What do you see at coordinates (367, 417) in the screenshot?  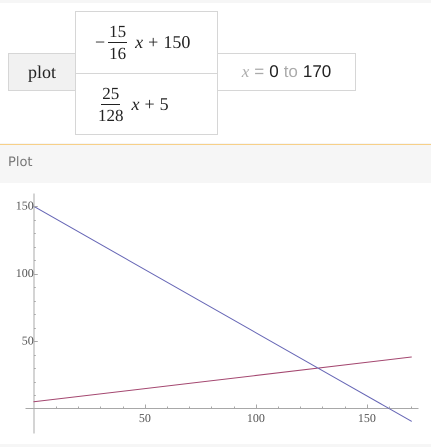 I see `x-tick-label: 150` at bounding box center [367, 417].